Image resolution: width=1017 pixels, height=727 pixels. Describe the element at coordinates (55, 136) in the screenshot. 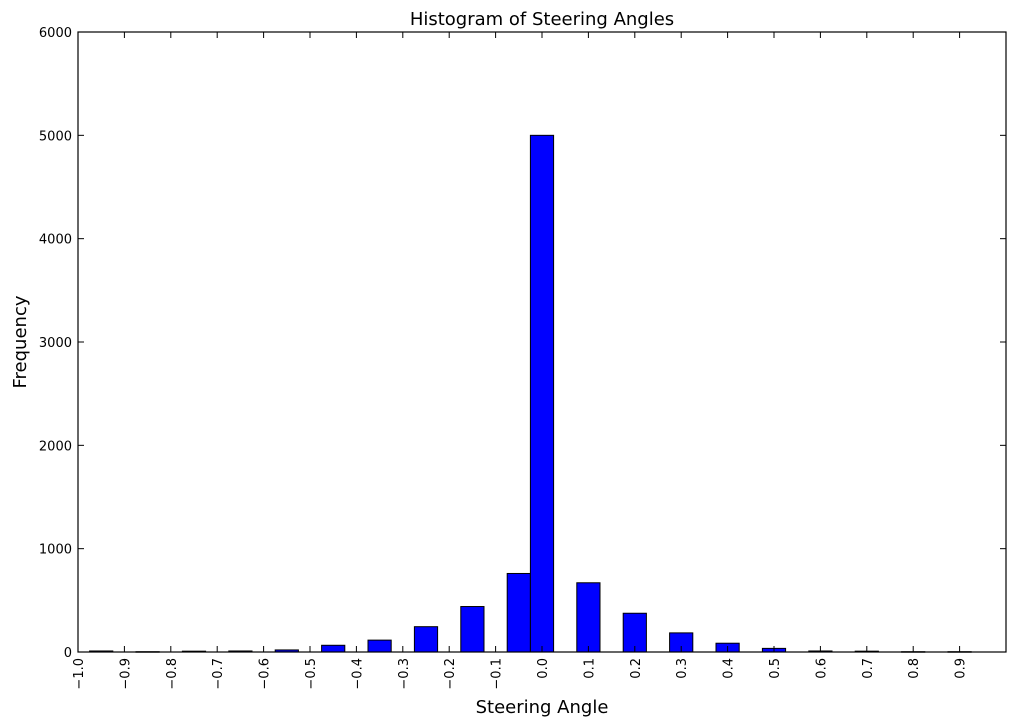

I see `y-tick-label: 5000` at that location.